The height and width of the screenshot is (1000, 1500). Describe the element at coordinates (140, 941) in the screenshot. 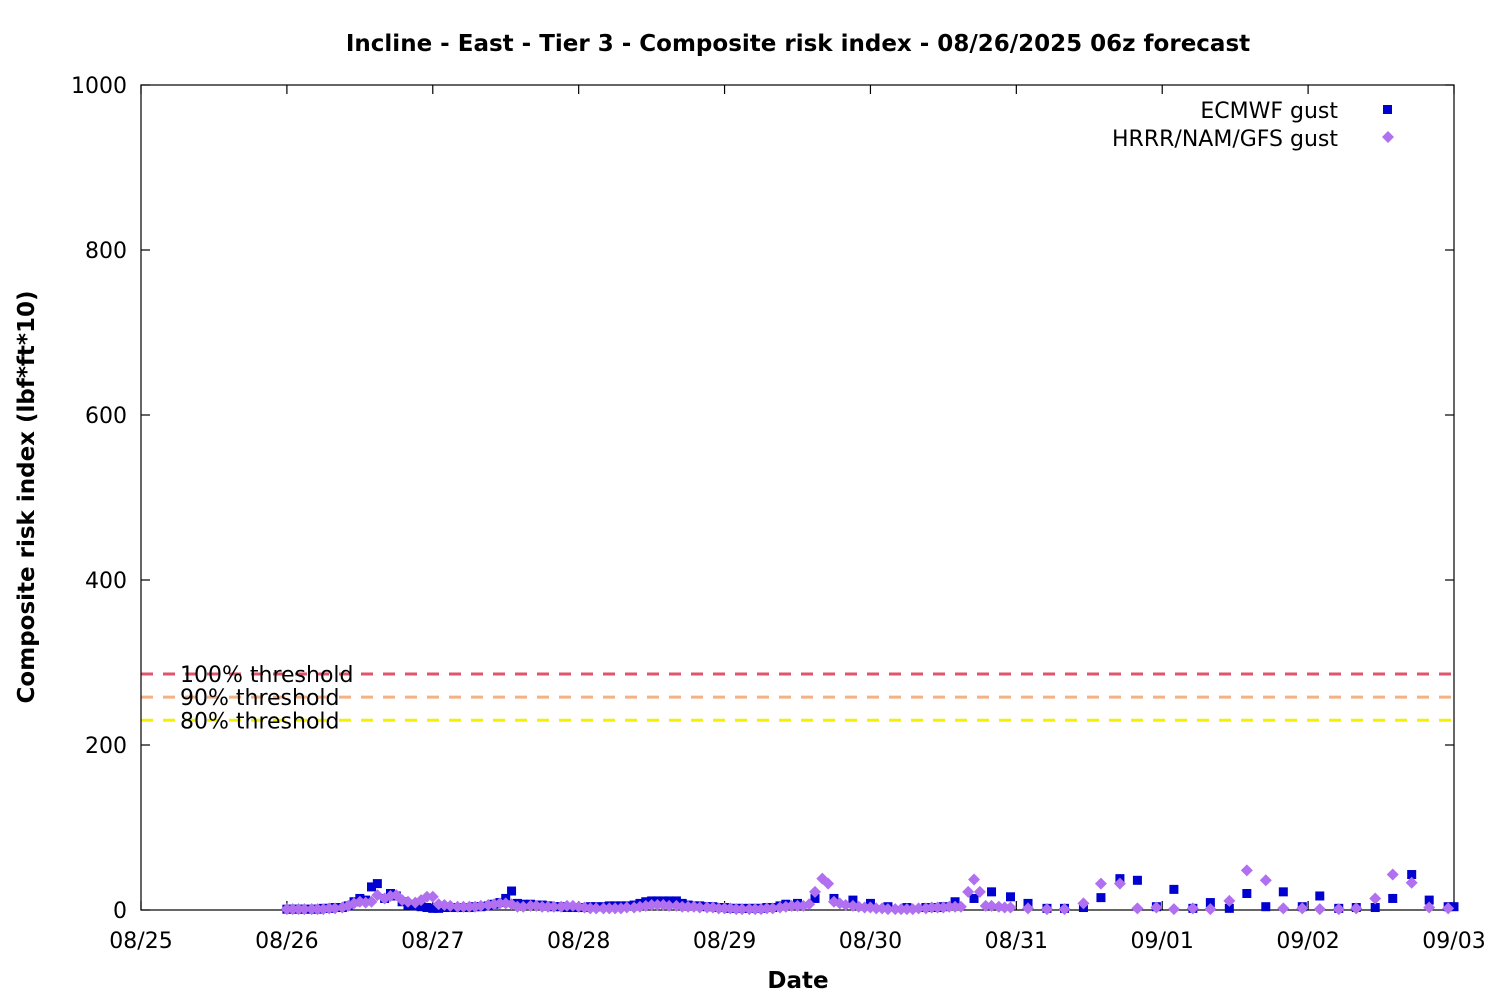

I see `x-tick-label: 08/25` at that location.